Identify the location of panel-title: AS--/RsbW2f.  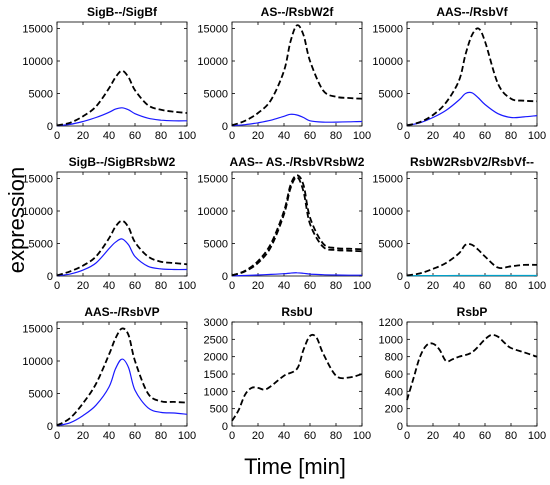
(298, 12).